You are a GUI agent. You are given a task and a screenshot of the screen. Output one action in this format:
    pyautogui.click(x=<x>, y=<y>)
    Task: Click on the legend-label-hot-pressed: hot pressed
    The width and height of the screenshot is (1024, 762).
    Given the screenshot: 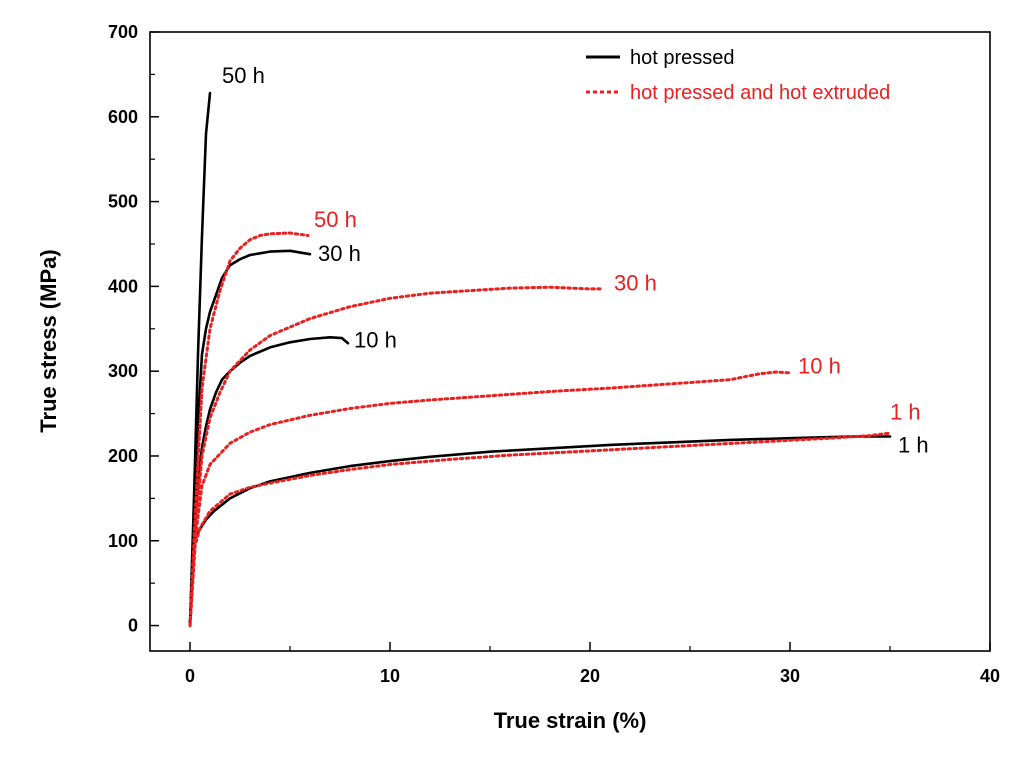 What is the action you would take?
    pyautogui.click(x=682, y=58)
    